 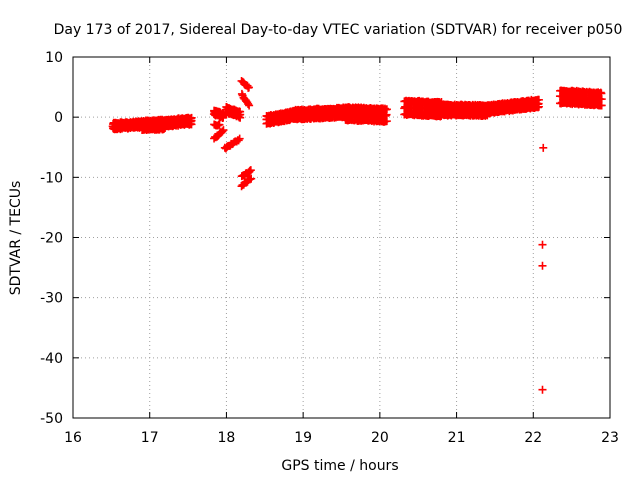 What do you see at coordinates (51, 299) in the screenshot?
I see `y-tick-label: -30` at bounding box center [51, 299].